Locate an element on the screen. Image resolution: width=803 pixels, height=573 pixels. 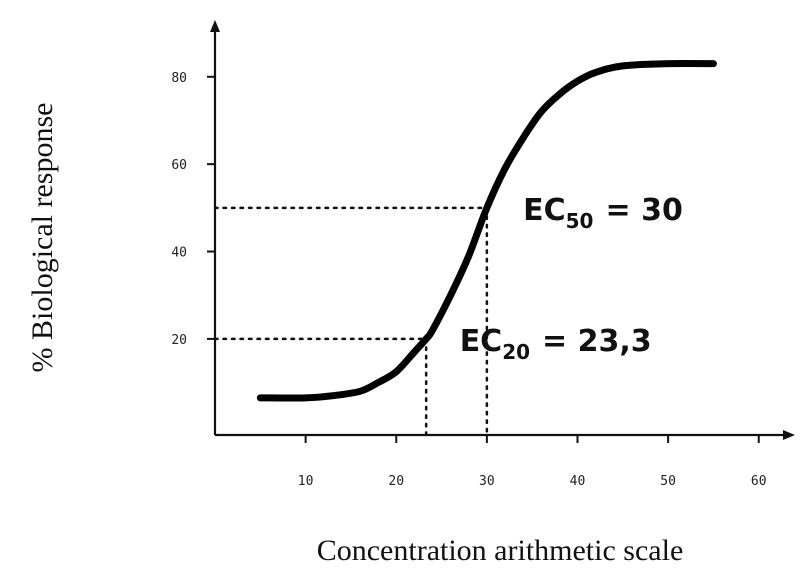
x-tick-label-60: 60 is located at coordinates (759, 481).